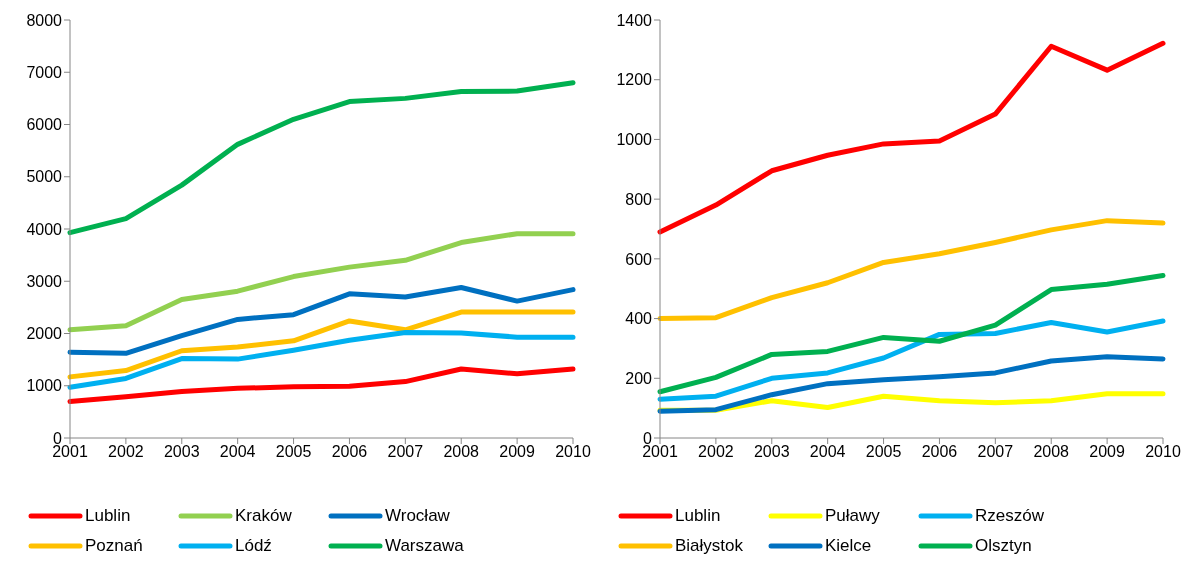 Image resolution: width=1189 pixels, height=583 pixels. What do you see at coordinates (417, 516) in the screenshot?
I see `legend-label: Wrocław` at bounding box center [417, 516].